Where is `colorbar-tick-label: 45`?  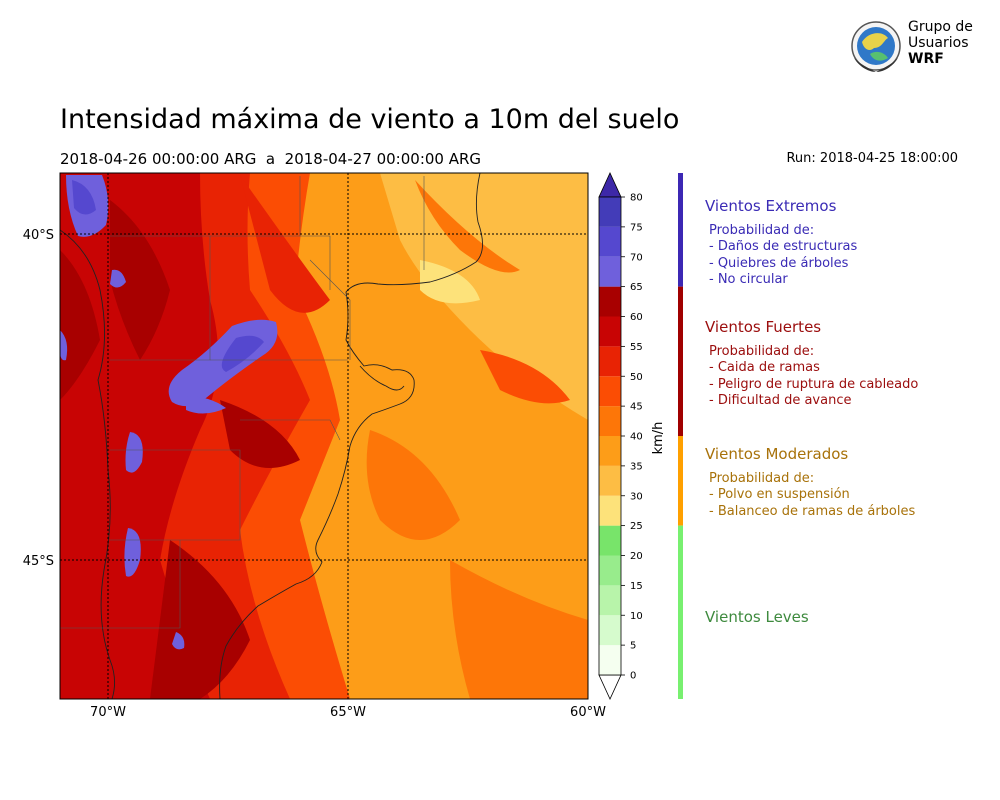
colorbar-tick-label: 45 is located at coordinates (636, 407).